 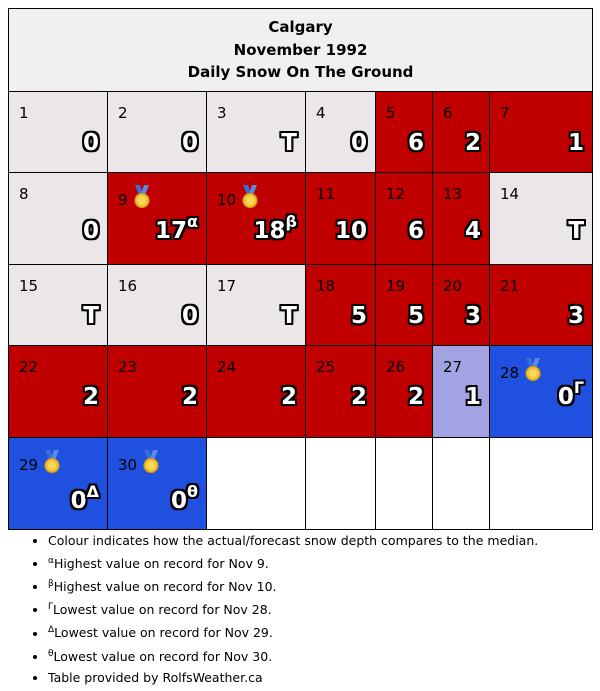 I want to click on snow-value: 17α, so click(x=176, y=228).